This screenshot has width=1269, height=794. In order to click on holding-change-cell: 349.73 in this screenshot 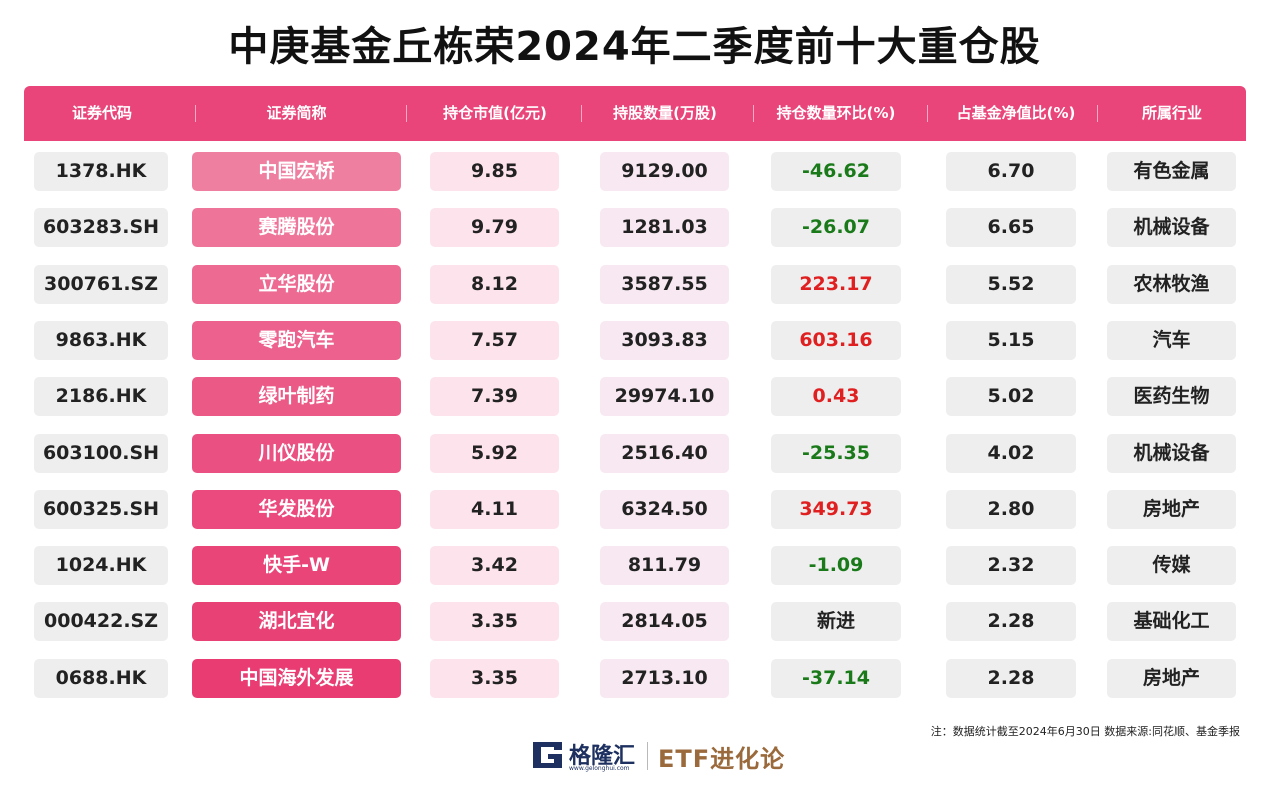, I will do `click(836, 509)`.